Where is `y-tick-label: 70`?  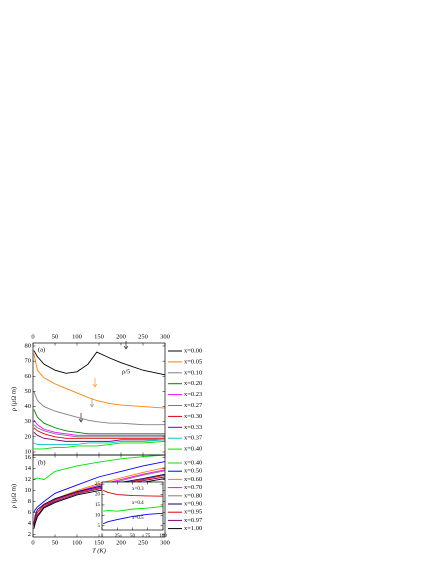
y-tick-label: 70 is located at coordinates (28, 361).